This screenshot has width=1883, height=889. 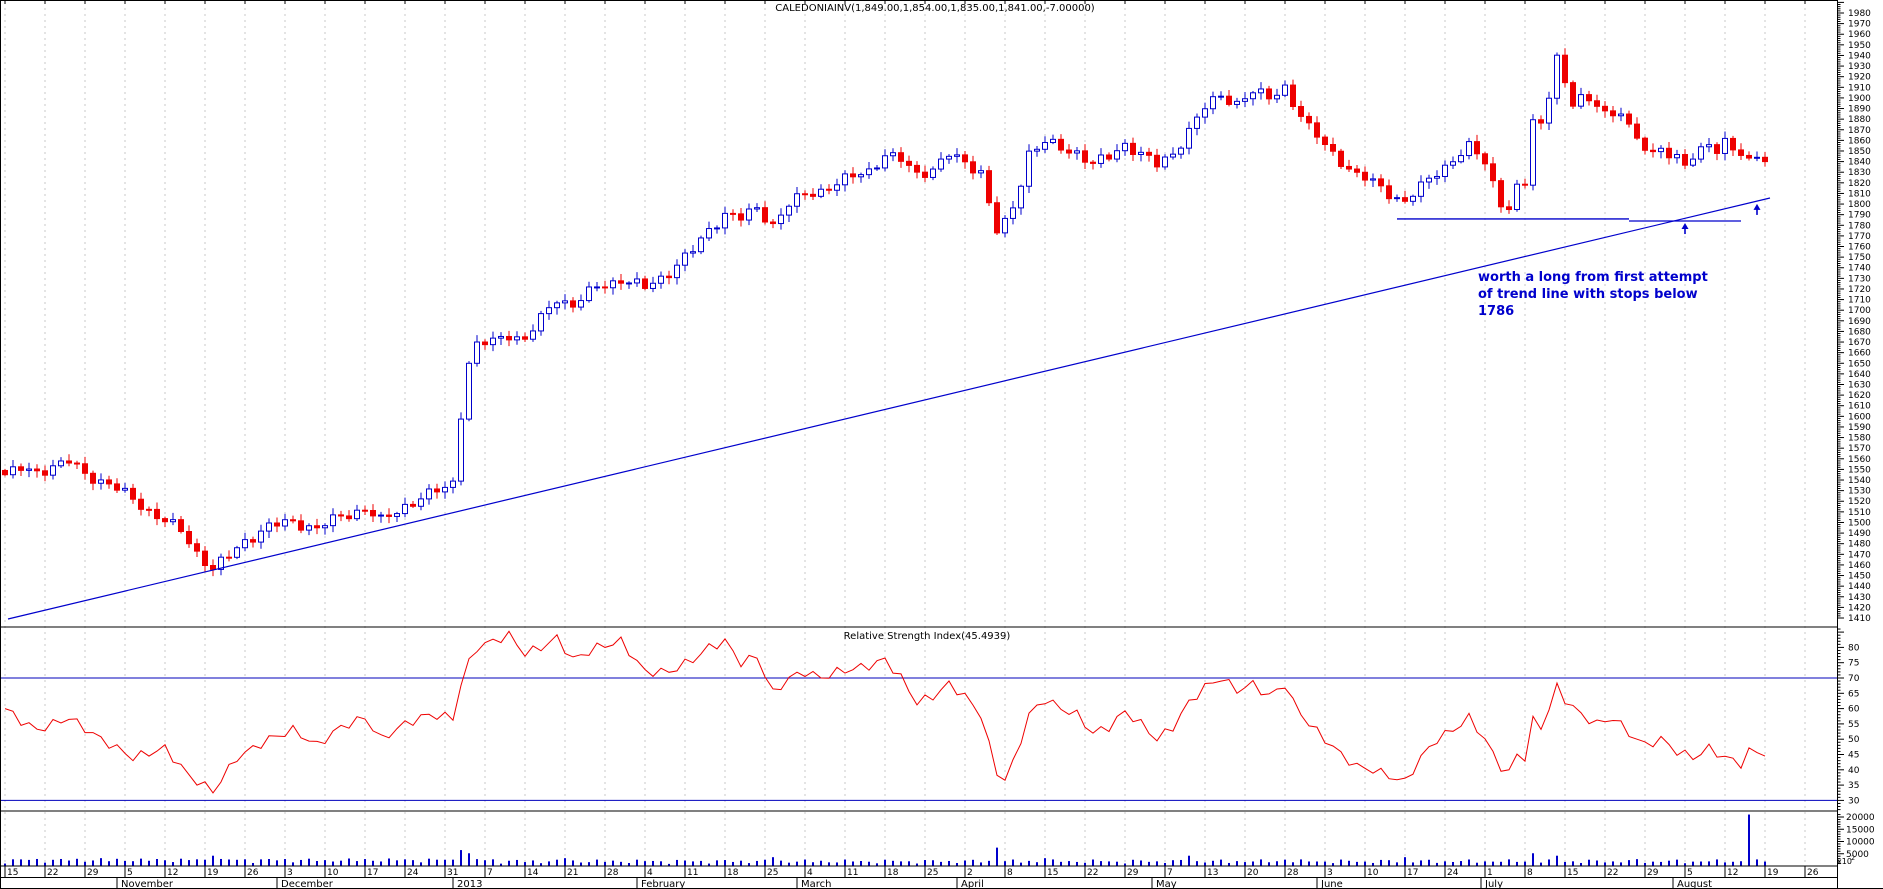 I want to click on svg-text: 4, so click(x=810, y=873).